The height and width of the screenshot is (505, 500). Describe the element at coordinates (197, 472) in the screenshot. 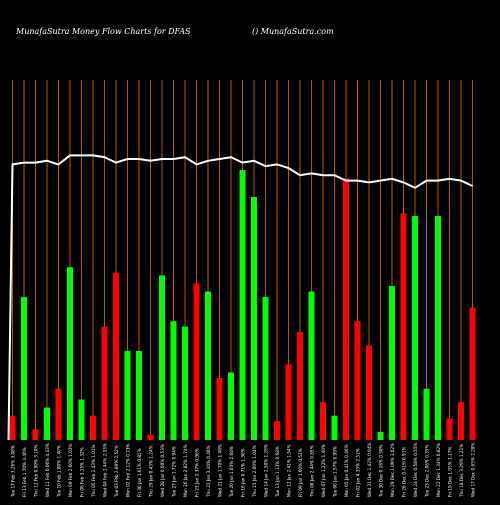

I see `x-tick-label: Fri 23 Jan 2.37% 0.36%` at that location.